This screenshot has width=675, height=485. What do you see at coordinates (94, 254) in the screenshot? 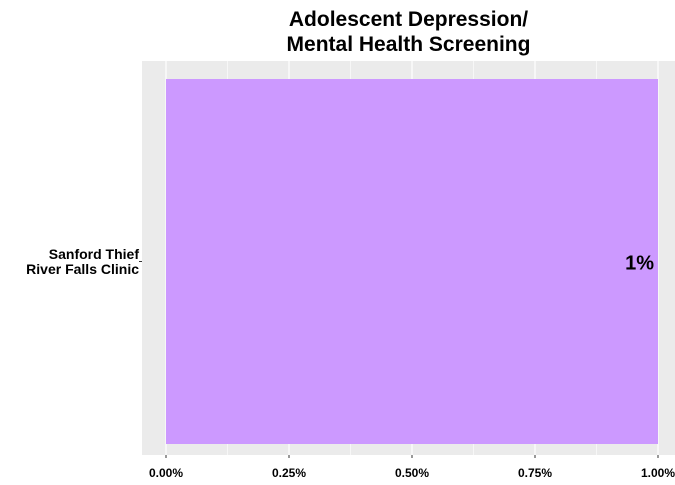
I see `category-label: Sanford Thief` at bounding box center [94, 254].